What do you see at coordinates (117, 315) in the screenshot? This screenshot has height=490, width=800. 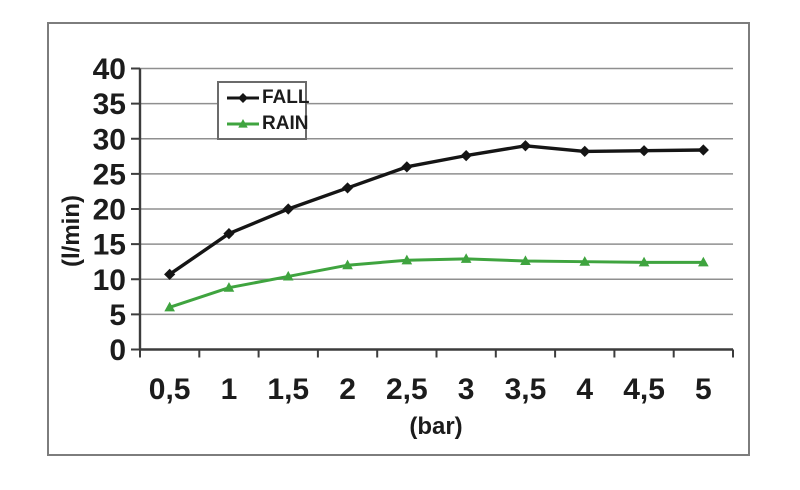 I see `y-tick-label: 5` at bounding box center [117, 315].